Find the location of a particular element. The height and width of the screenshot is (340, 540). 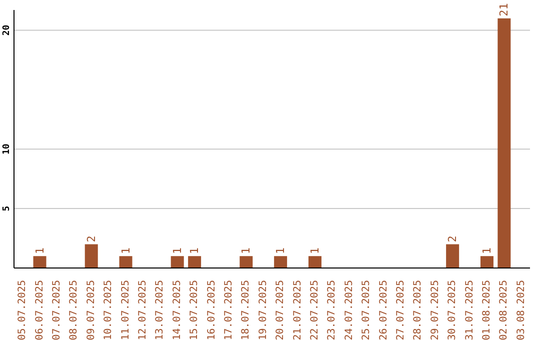

y-tick-label: 5 is located at coordinates (7, 209).